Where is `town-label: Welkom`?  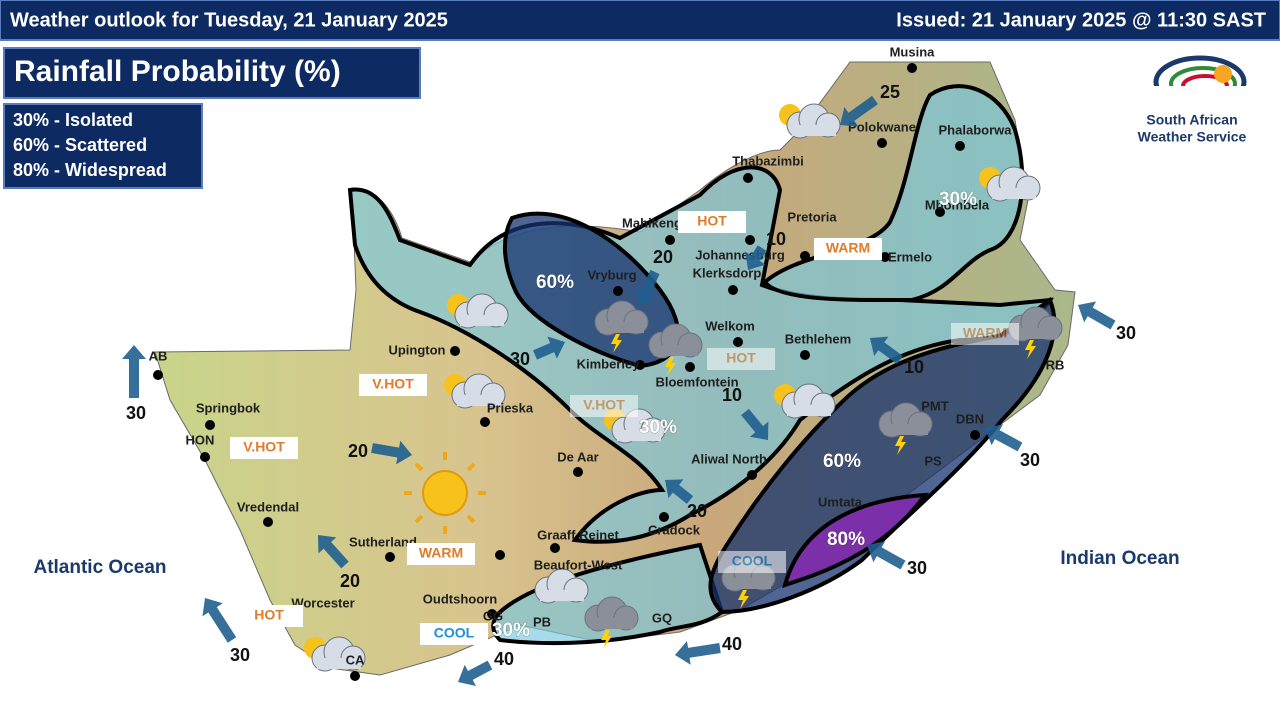
town-label: Welkom is located at coordinates (730, 325).